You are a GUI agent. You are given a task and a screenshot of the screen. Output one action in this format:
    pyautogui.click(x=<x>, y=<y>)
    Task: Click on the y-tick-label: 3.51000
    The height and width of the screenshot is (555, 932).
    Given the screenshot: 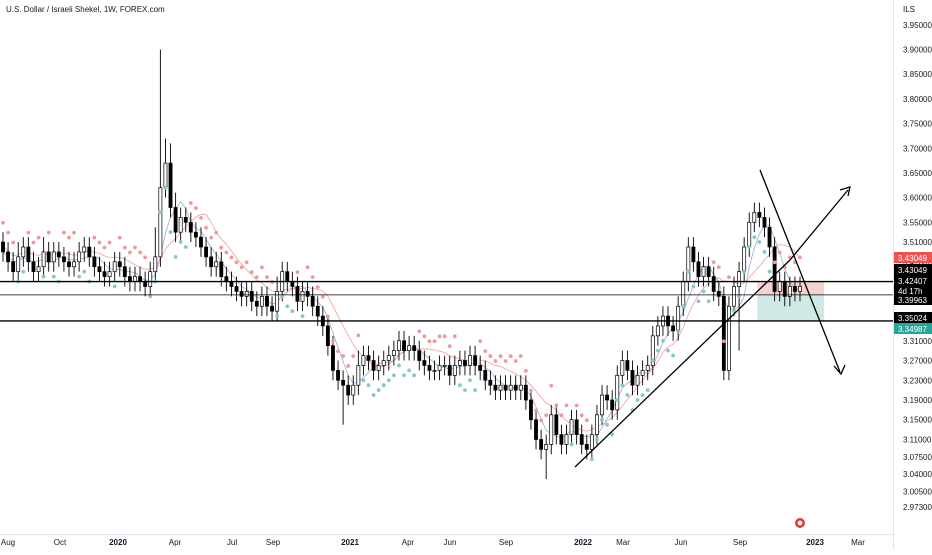 What is the action you would take?
    pyautogui.click(x=917, y=242)
    